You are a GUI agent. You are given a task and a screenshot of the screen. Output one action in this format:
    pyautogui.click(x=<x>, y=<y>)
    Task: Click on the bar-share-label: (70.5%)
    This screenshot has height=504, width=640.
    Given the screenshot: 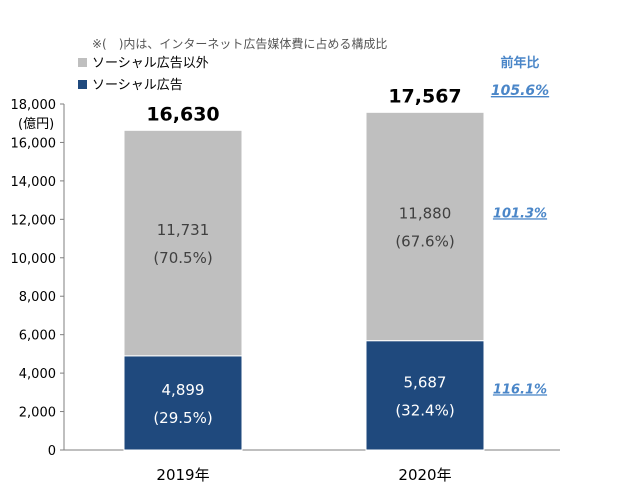 What is the action you would take?
    pyautogui.click(x=182, y=258)
    